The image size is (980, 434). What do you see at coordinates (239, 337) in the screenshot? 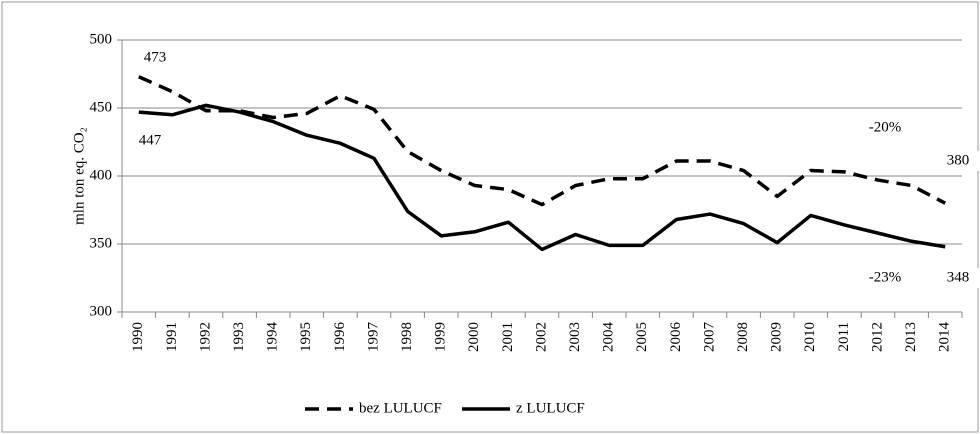
I see `x-tick-label: 1993` at bounding box center [239, 337].